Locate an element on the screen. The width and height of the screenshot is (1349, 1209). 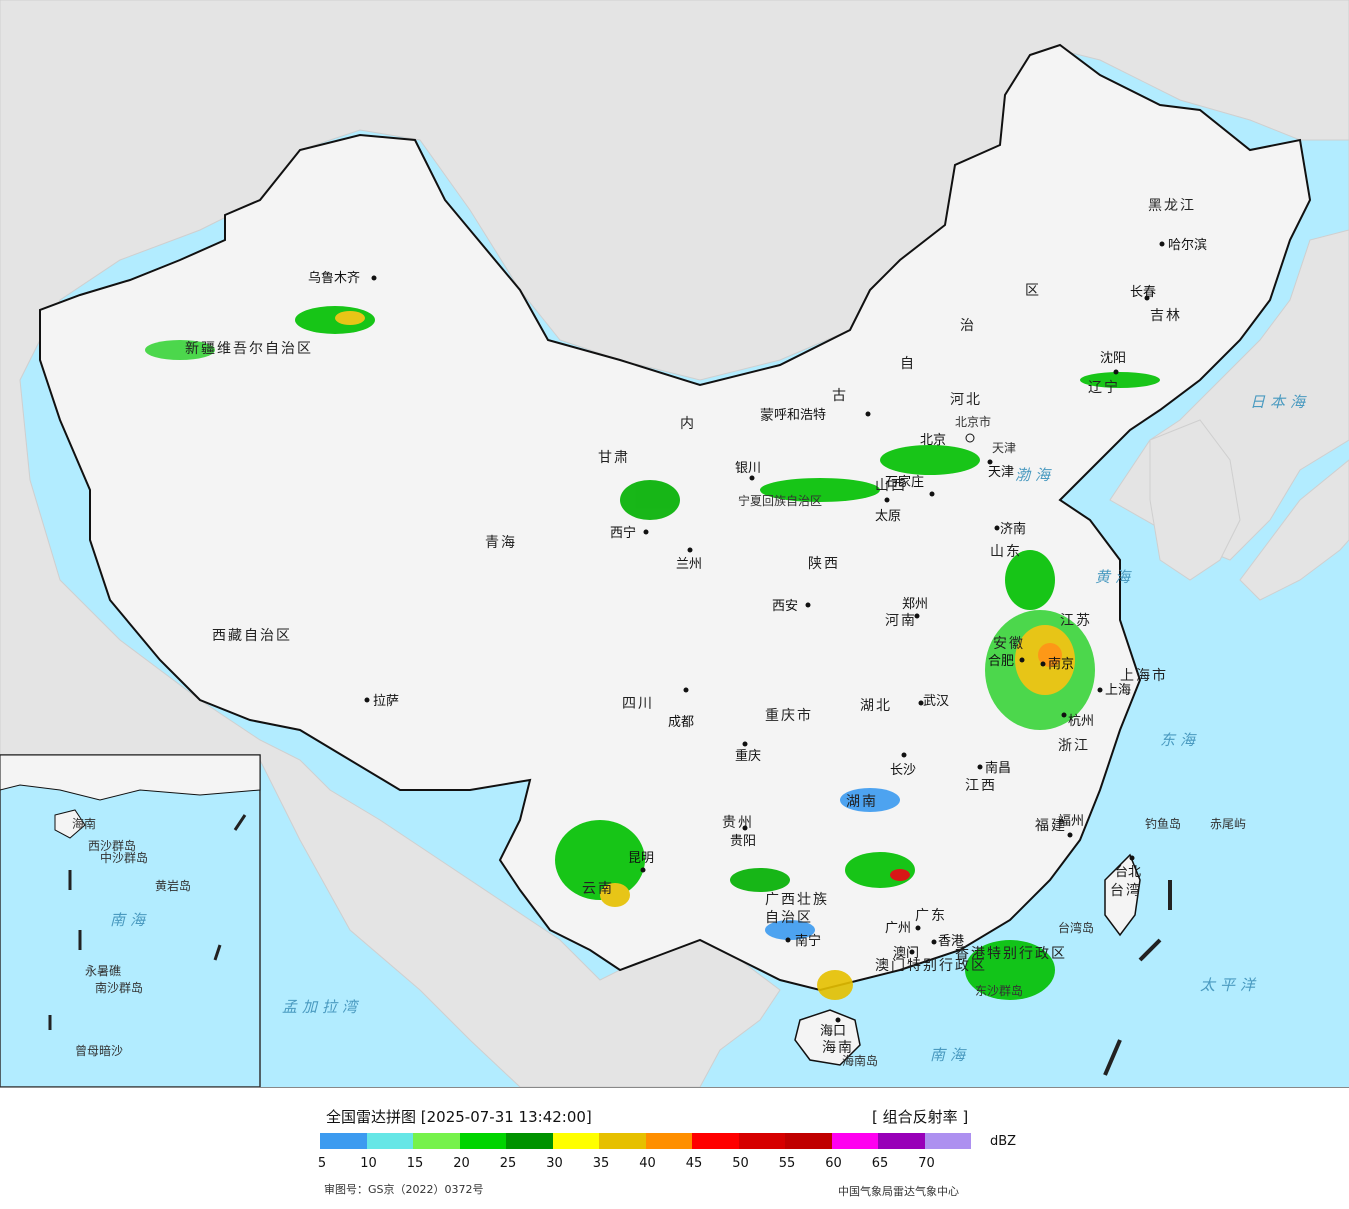
inset-nanhai: 南海 is located at coordinates (130, 920).